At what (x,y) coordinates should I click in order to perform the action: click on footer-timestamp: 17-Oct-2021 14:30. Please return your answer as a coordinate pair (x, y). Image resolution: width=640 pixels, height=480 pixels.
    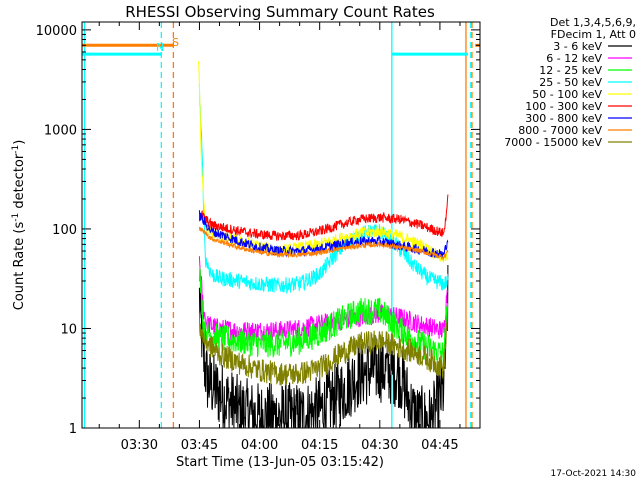
    Looking at the image, I should click on (594, 474).